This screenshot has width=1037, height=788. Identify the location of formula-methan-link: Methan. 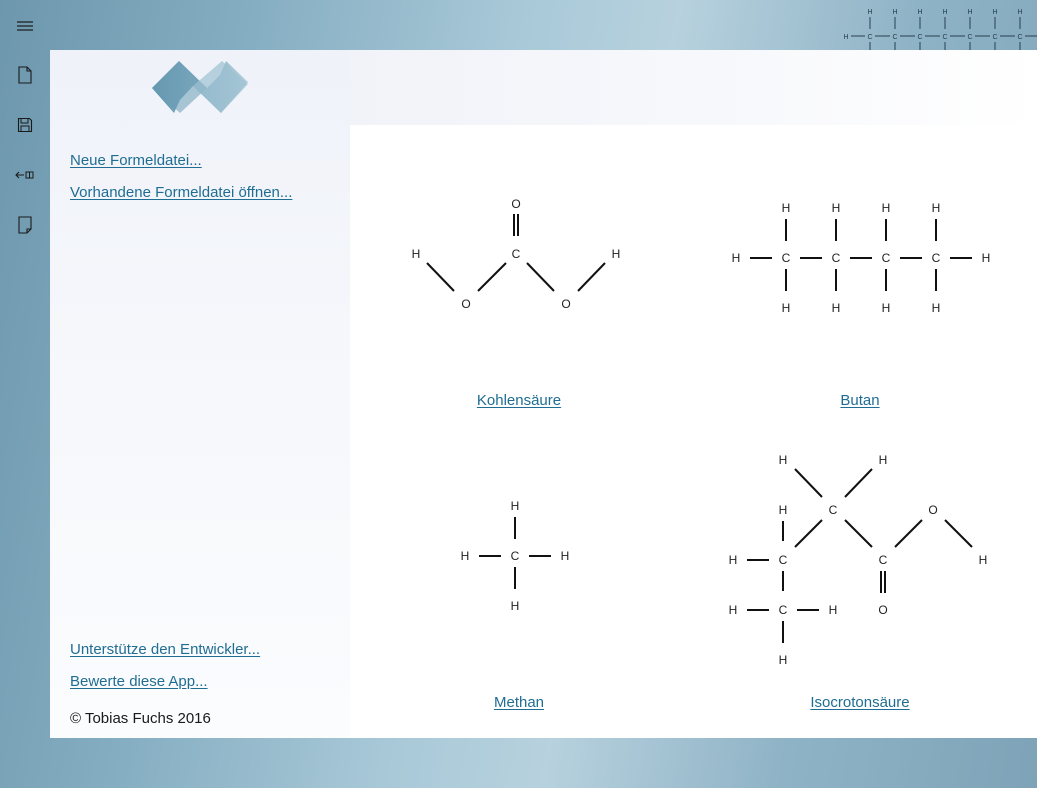
(519, 702).